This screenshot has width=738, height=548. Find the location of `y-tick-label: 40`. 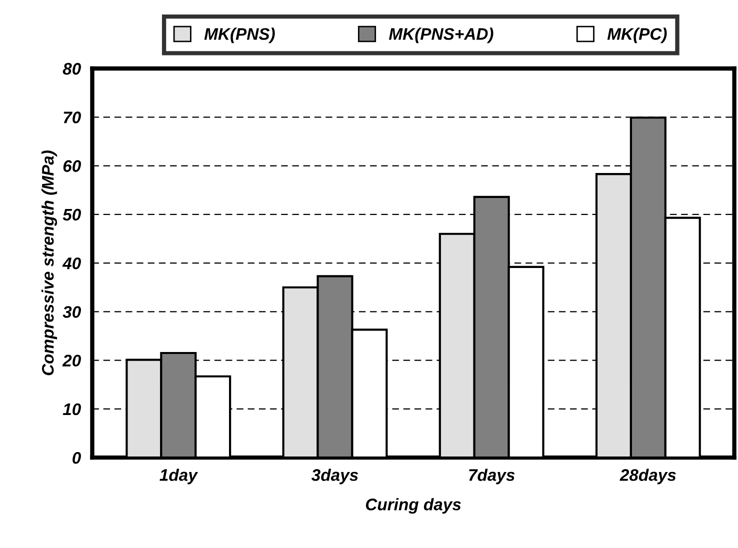

y-tick-label: 40 is located at coordinates (71, 263).